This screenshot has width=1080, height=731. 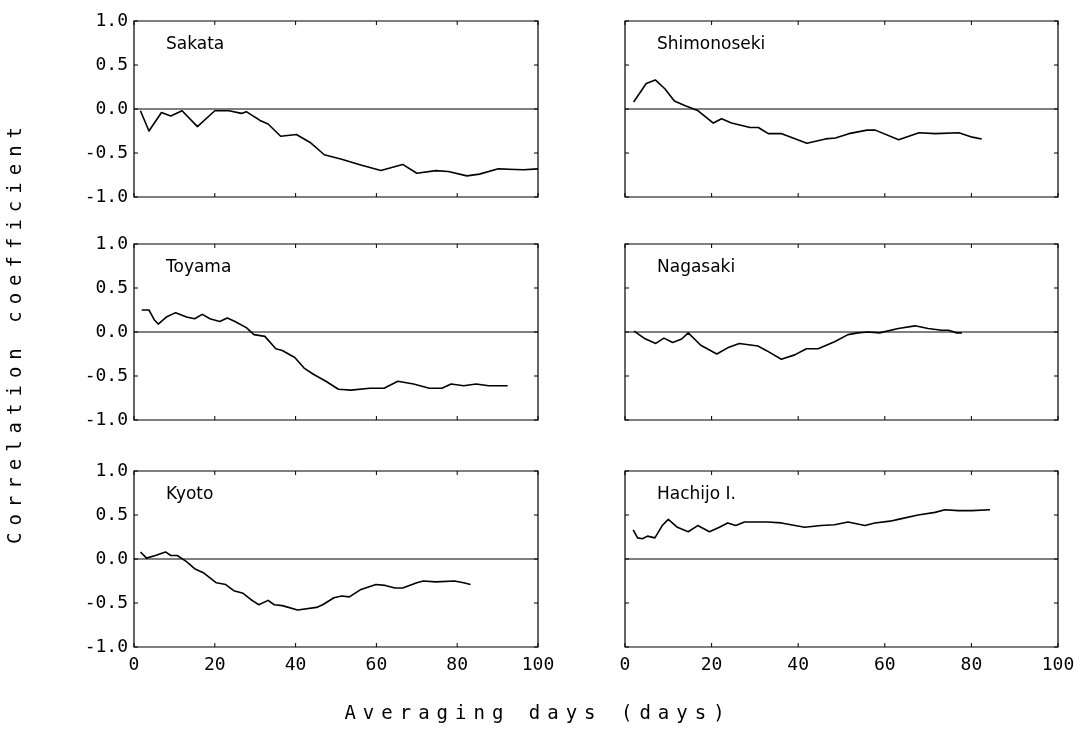 What do you see at coordinates (696, 266) in the screenshot?
I see `text: Nagasaki` at bounding box center [696, 266].